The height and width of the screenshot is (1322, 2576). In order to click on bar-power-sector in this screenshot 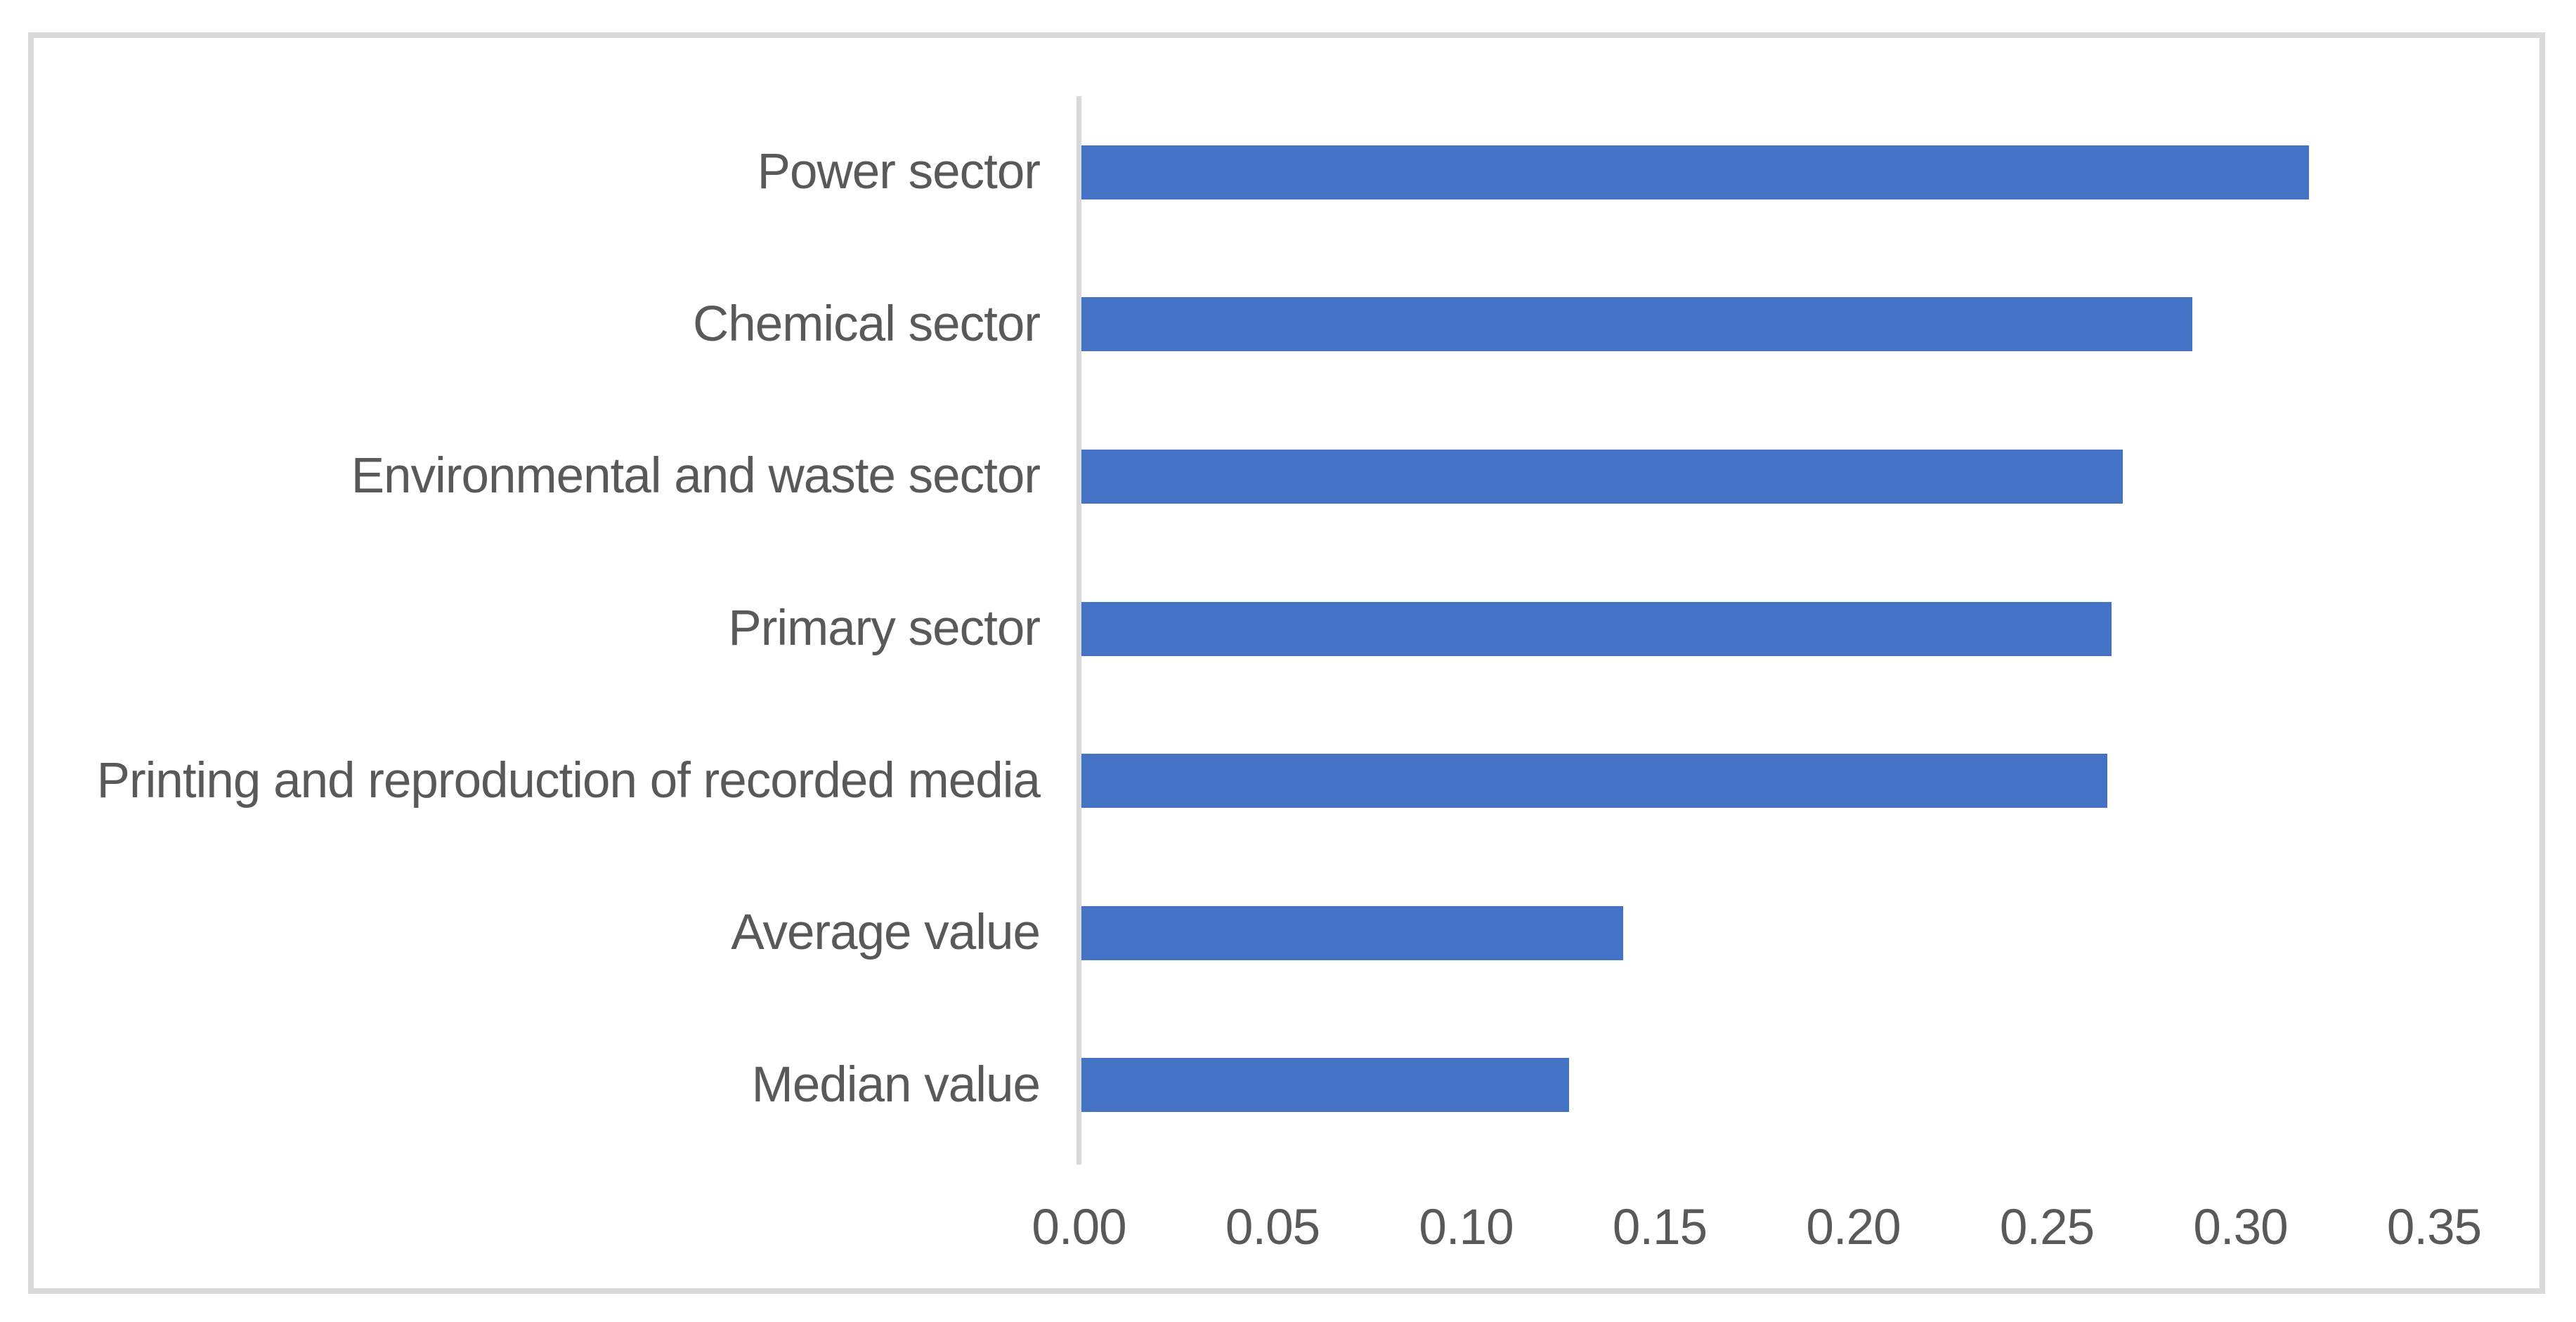, I will do `click(1695, 172)`.